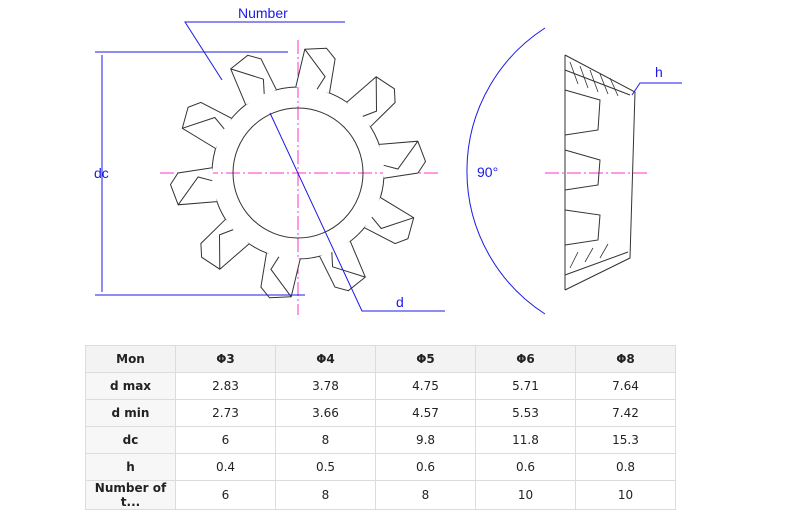  What do you see at coordinates (325, 413) in the screenshot?
I see `table-cell: 3.66` at bounding box center [325, 413].